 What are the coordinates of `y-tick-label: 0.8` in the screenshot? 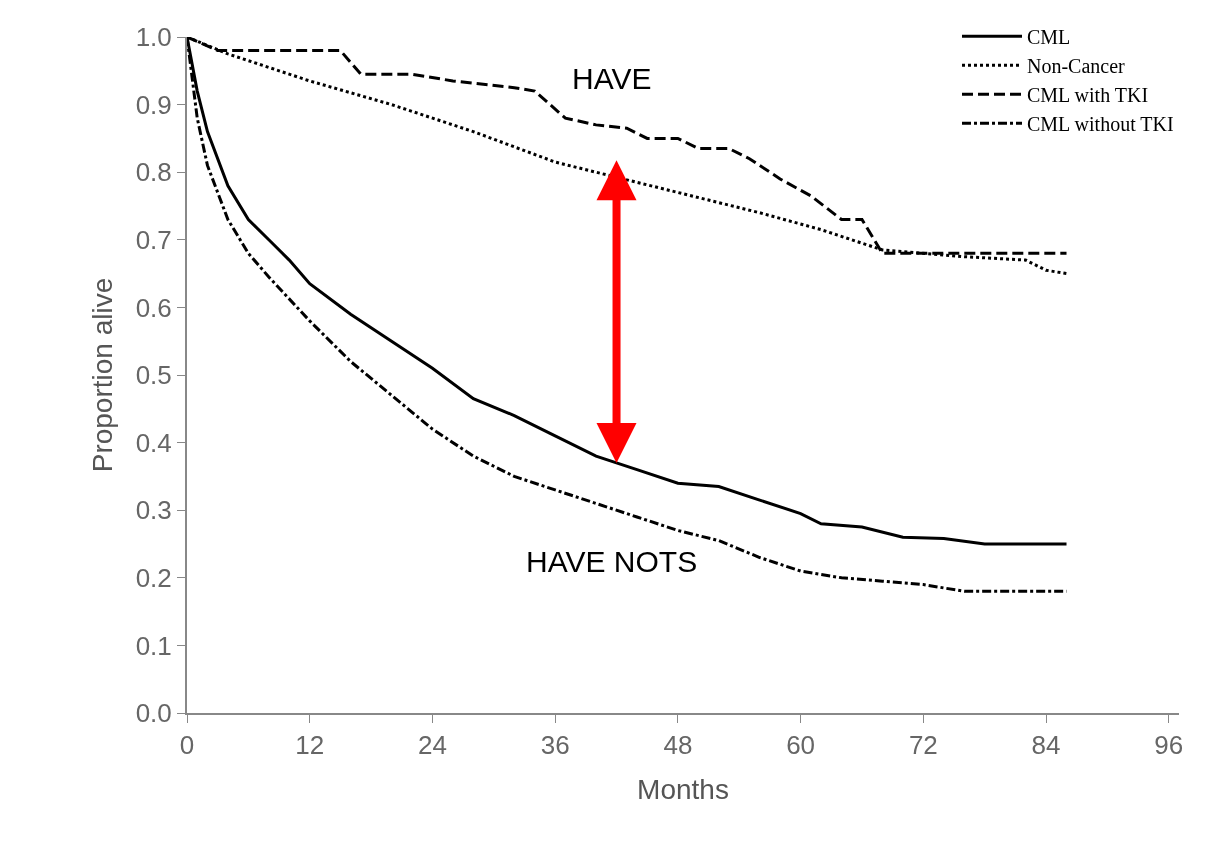 It's located at (153, 172).